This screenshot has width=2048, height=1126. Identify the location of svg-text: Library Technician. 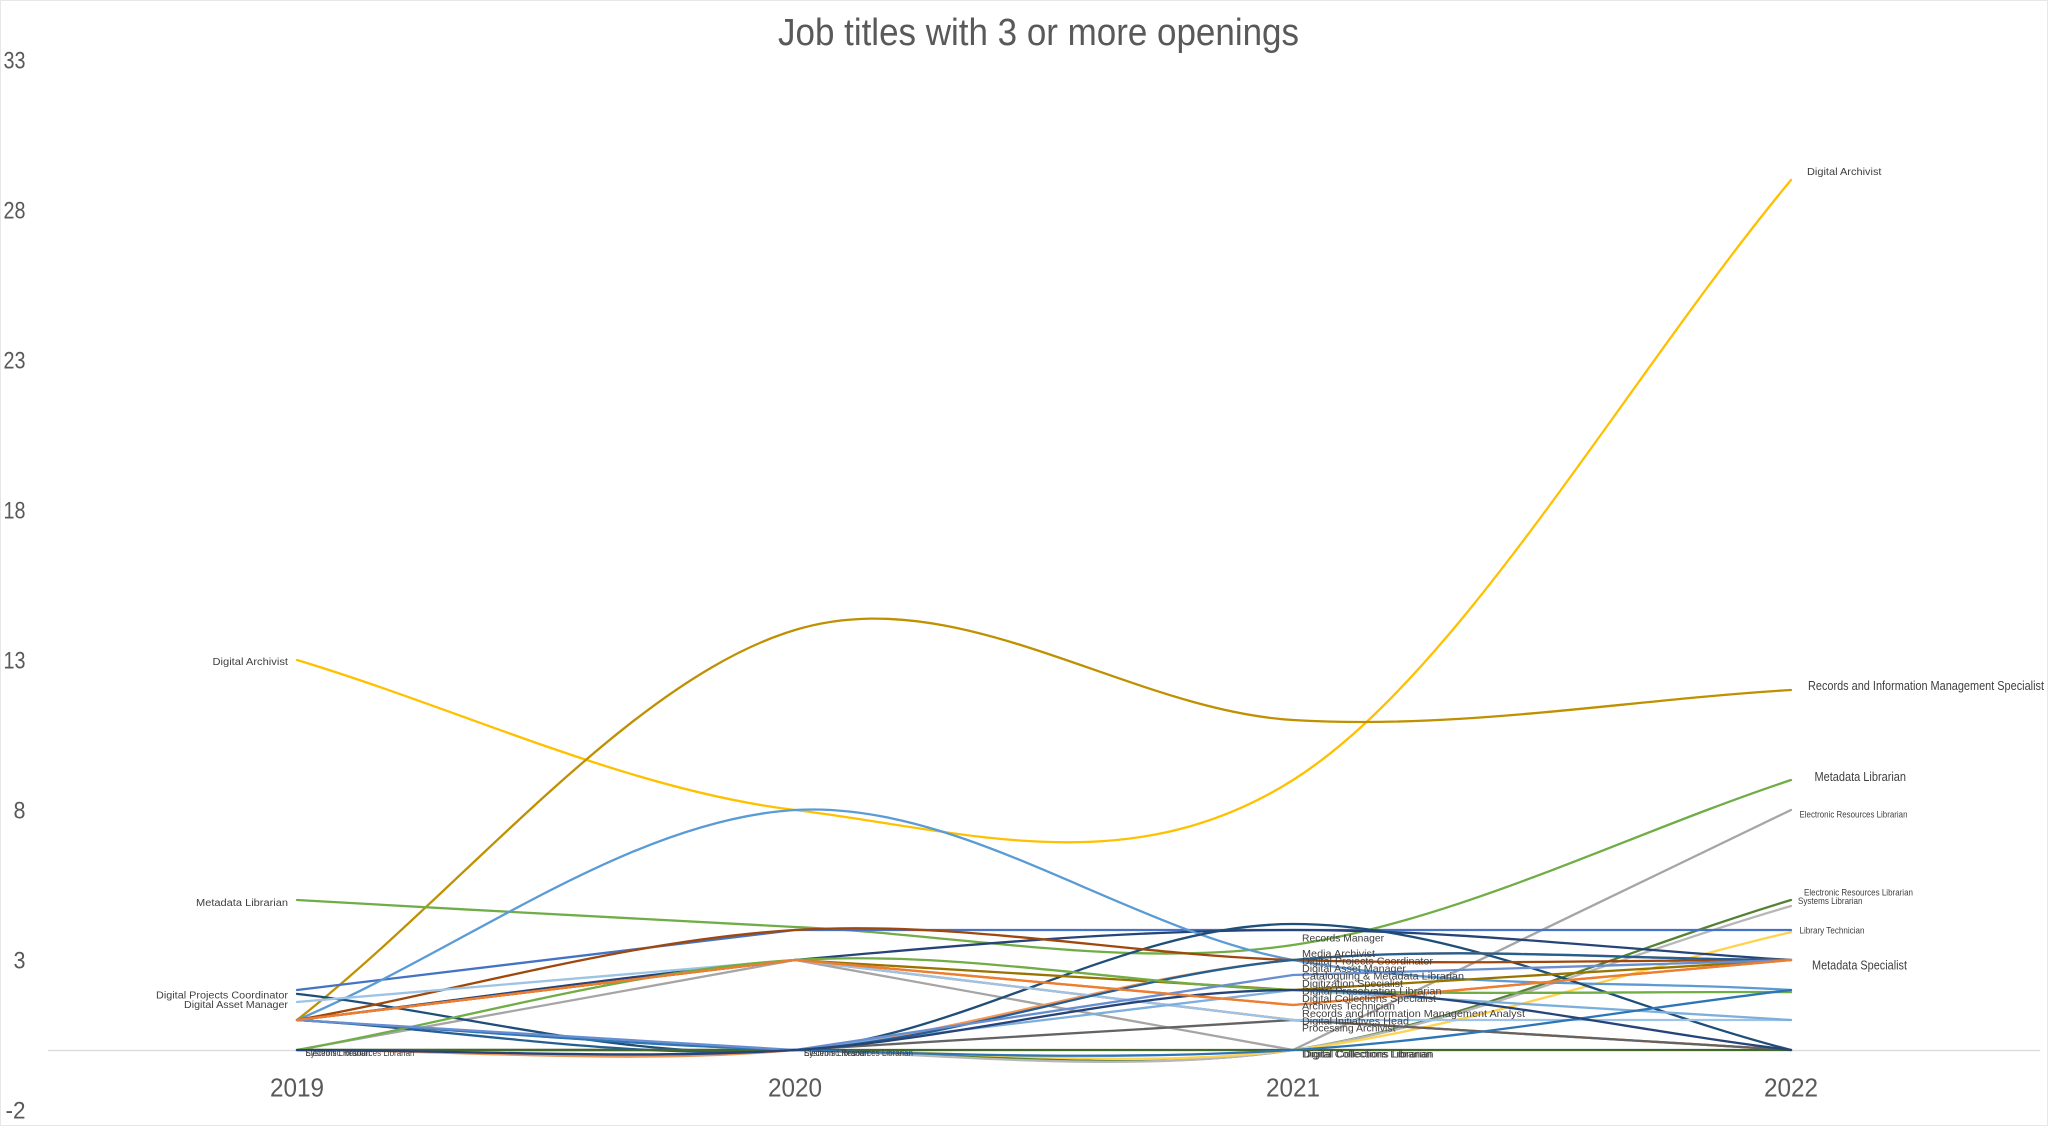
(1832, 931).